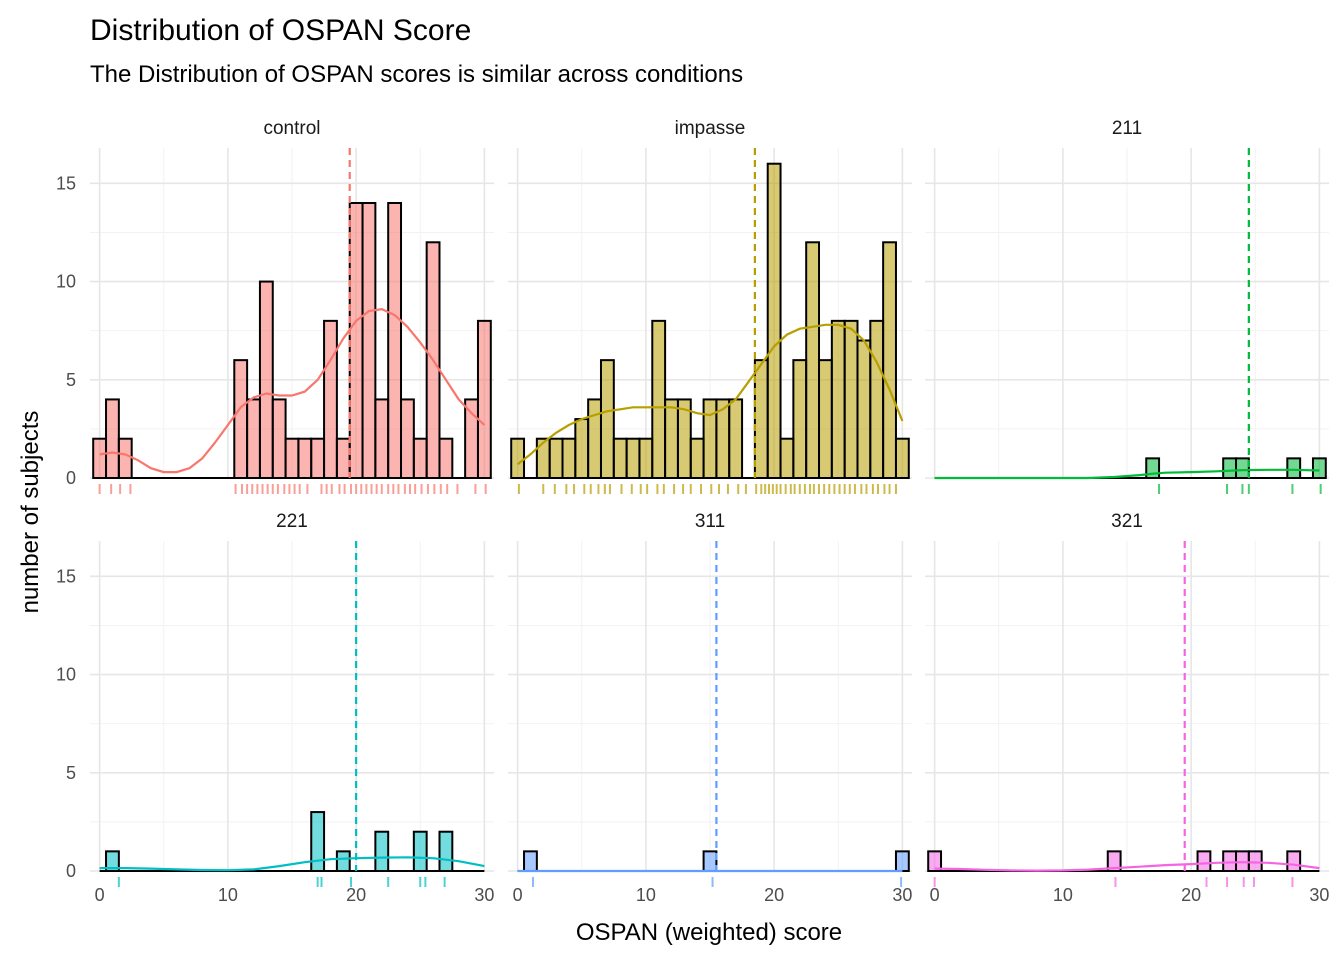 The height and width of the screenshot is (960, 1344). Describe the element at coordinates (1127, 521) in the screenshot. I see `facet-label: 321` at that location.